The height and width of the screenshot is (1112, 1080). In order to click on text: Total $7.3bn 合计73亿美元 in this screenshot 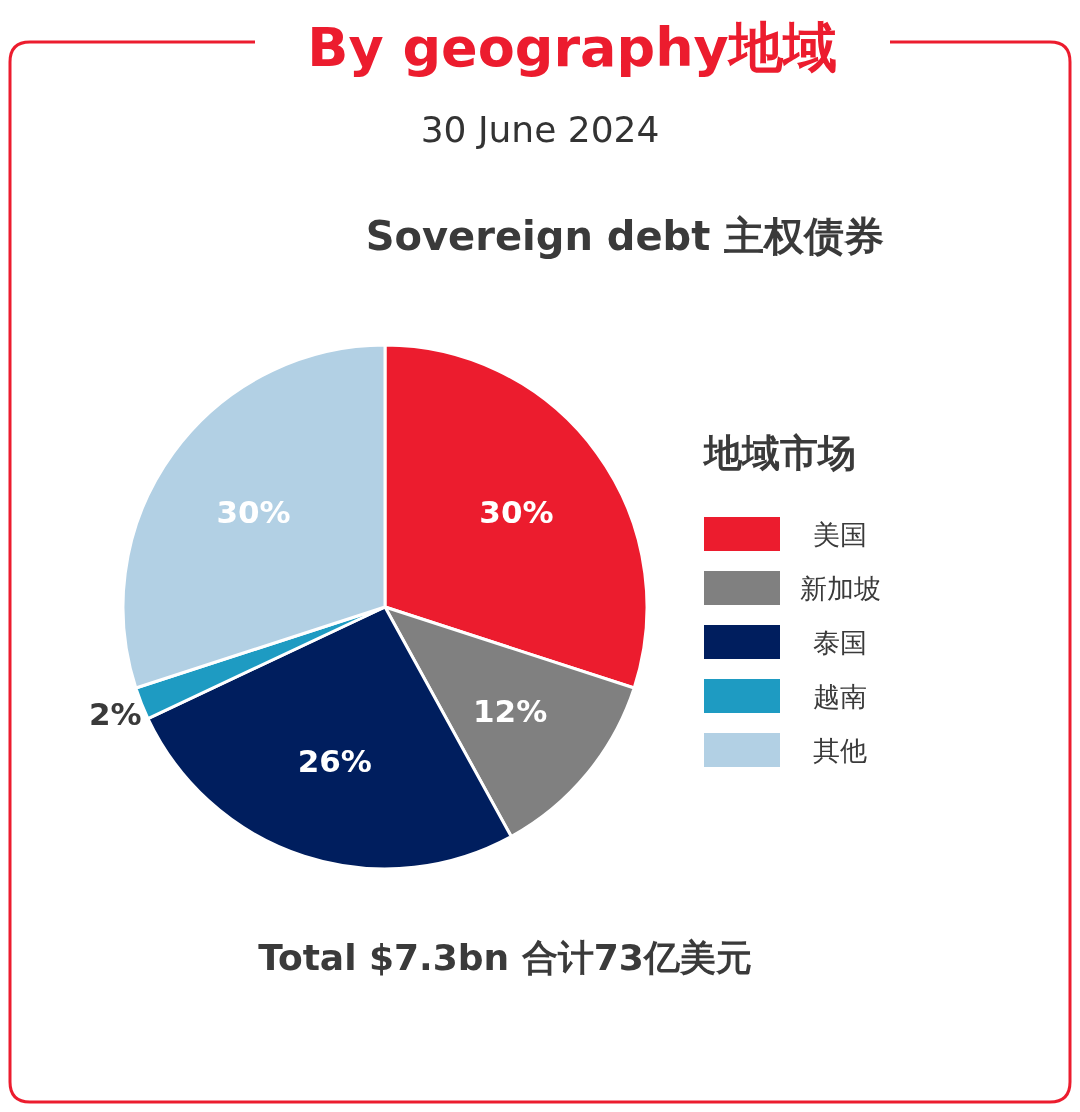, I will do `click(505, 957)`.